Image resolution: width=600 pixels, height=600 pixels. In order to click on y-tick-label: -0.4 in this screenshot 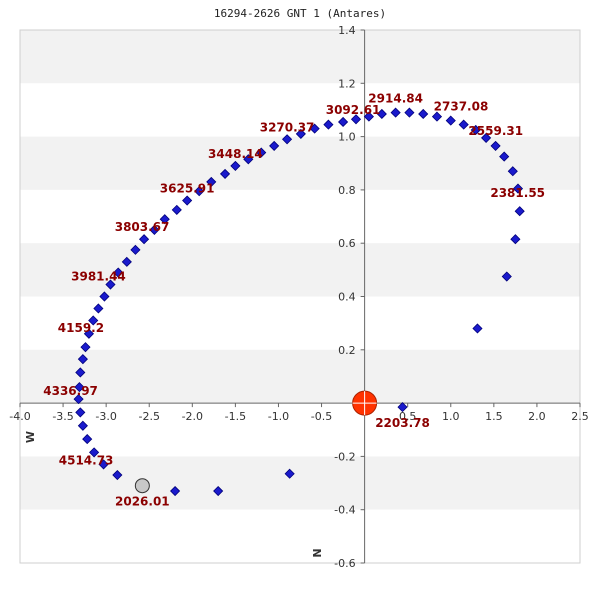, I will do `click(344, 510)`.